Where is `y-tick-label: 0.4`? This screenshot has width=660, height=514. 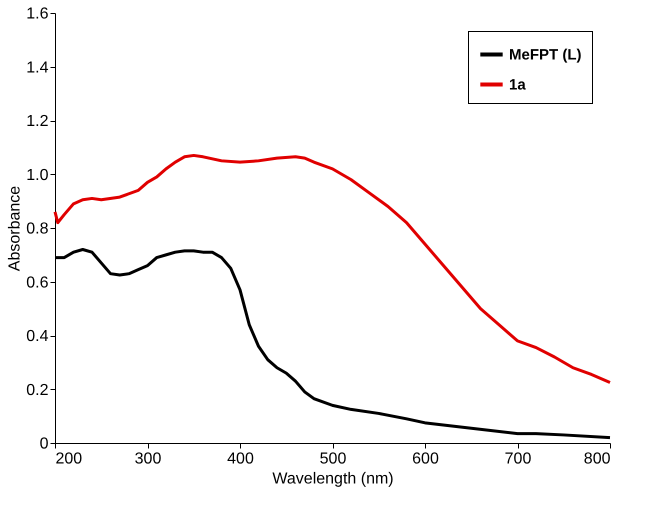
y-tick-label: 0.4 is located at coordinates (37, 336).